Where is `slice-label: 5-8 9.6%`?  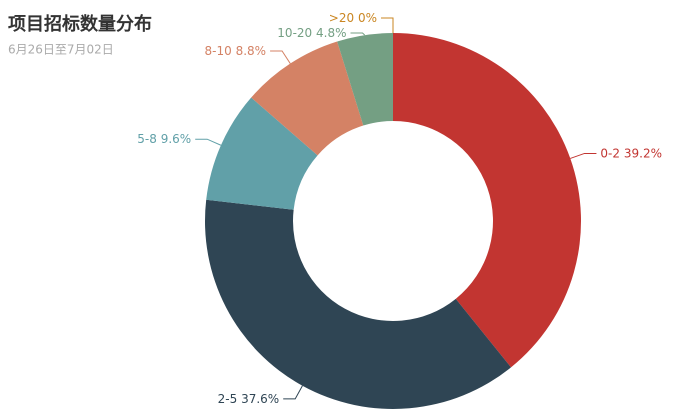
slice-label: 5-8 9.6% is located at coordinates (164, 139).